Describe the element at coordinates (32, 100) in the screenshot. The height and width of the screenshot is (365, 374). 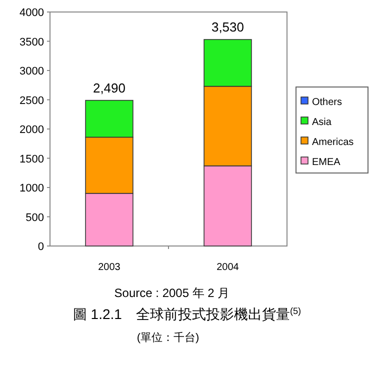
I see `y-tick-label: 2500` at that location.